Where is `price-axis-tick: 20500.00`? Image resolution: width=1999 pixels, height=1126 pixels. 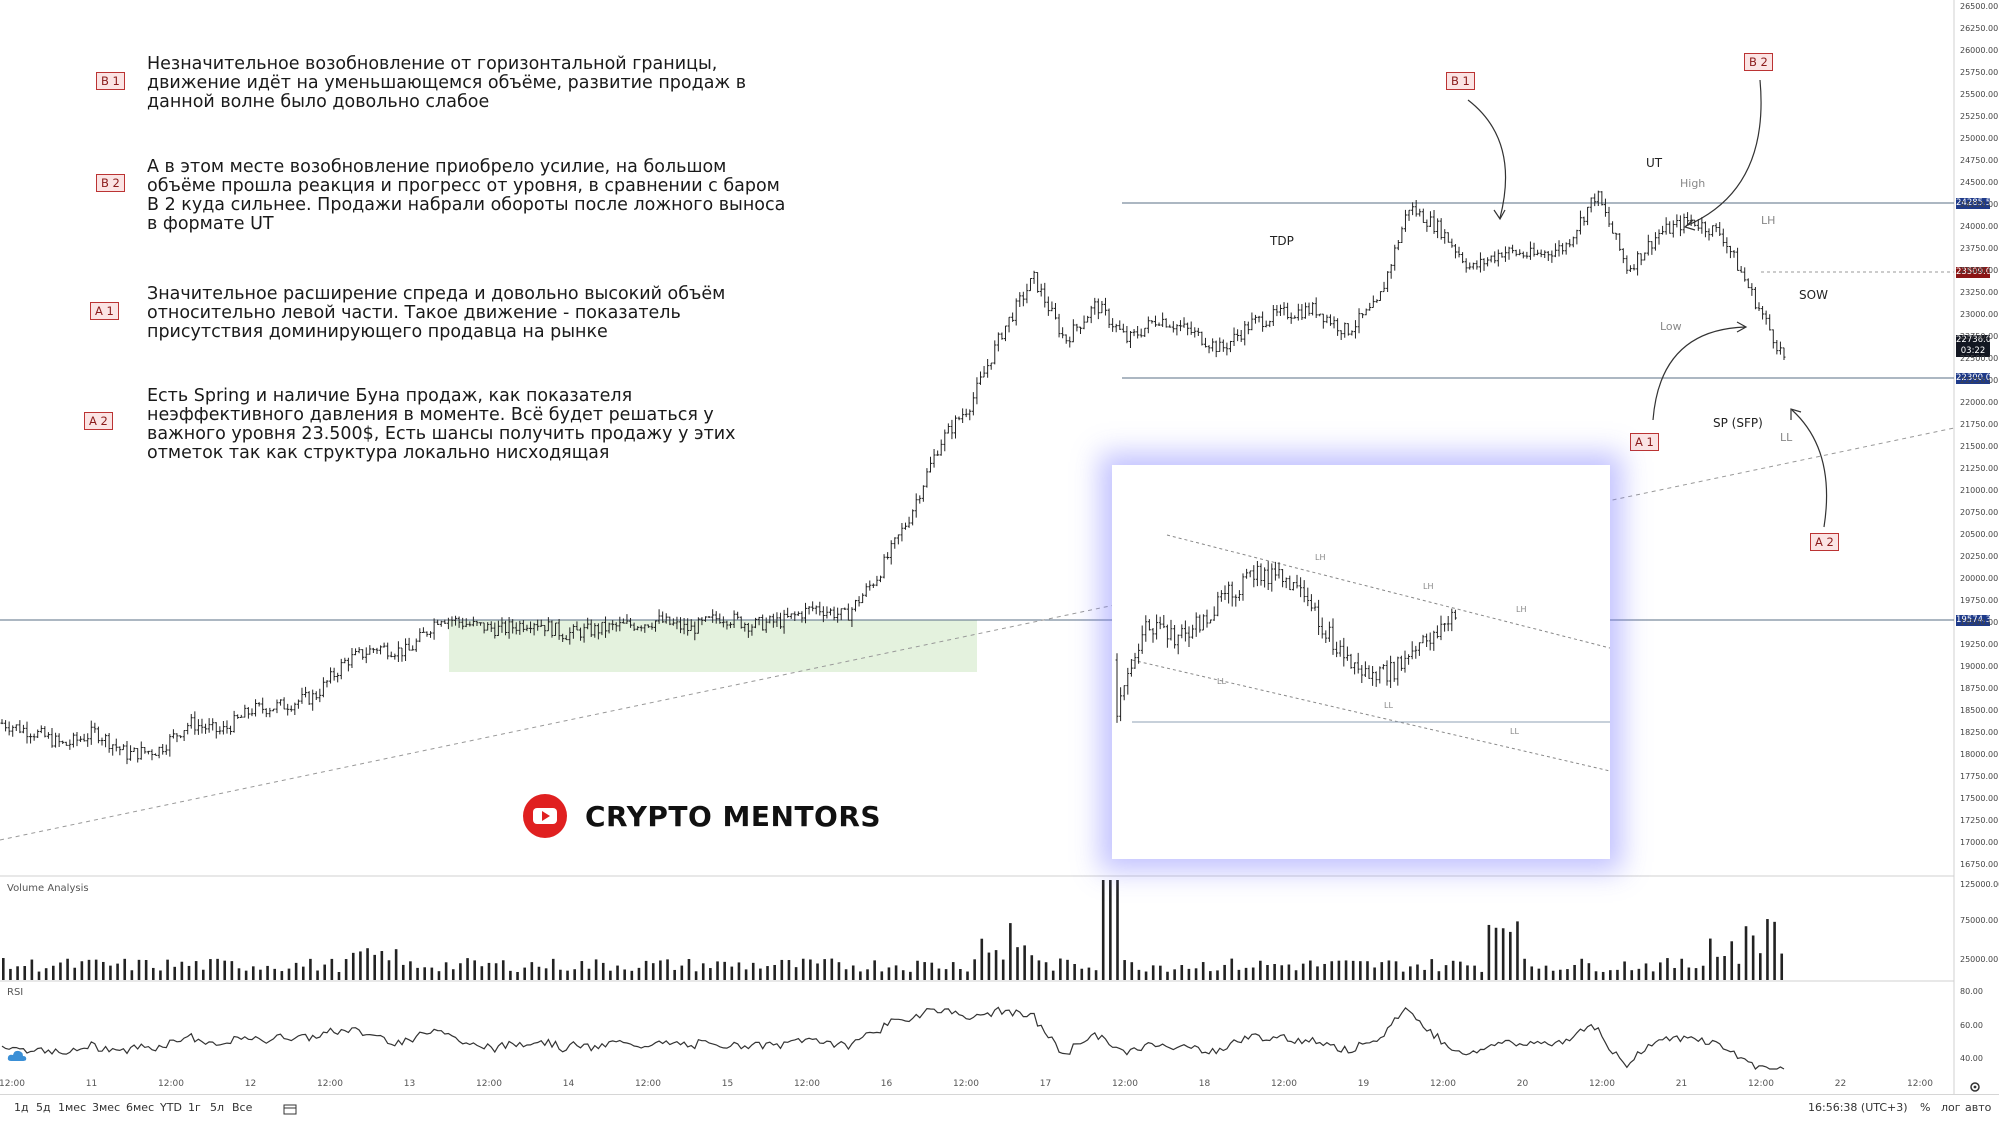
price-axis-tick: 20500.00 is located at coordinates (1979, 534).